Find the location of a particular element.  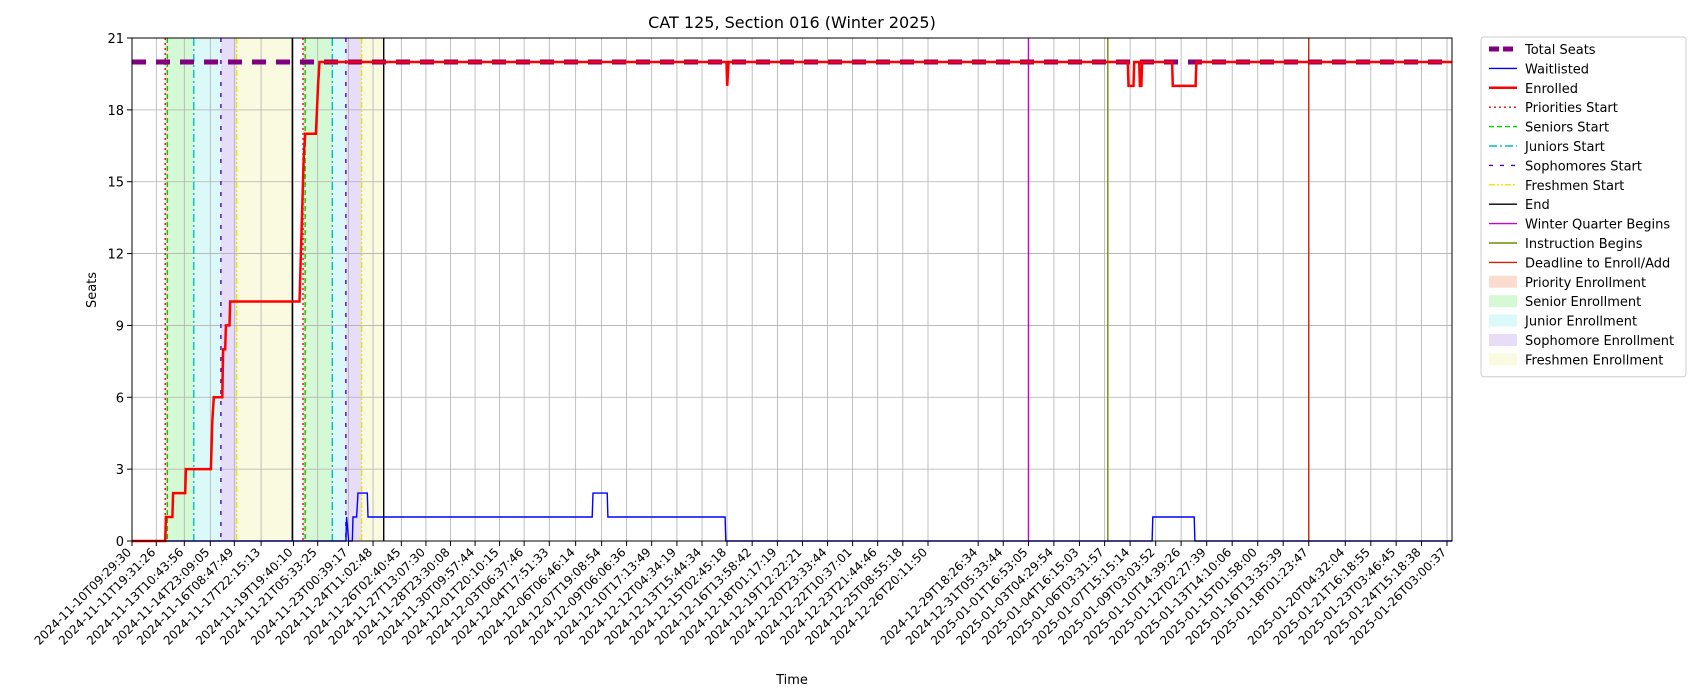

legend-label-freshmen-enrollment: Freshmen Enrollment is located at coordinates (1594, 360).